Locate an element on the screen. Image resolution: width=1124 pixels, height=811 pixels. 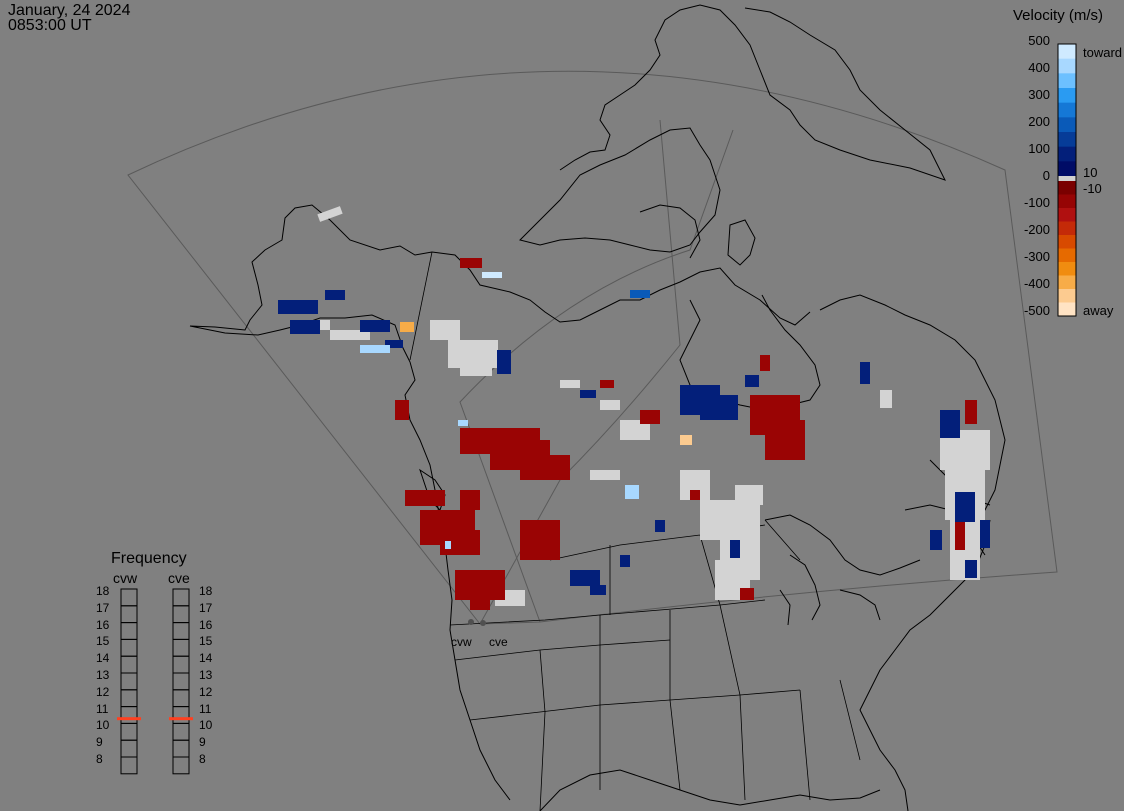
frequency-tick-label: 13 is located at coordinates (206, 675).